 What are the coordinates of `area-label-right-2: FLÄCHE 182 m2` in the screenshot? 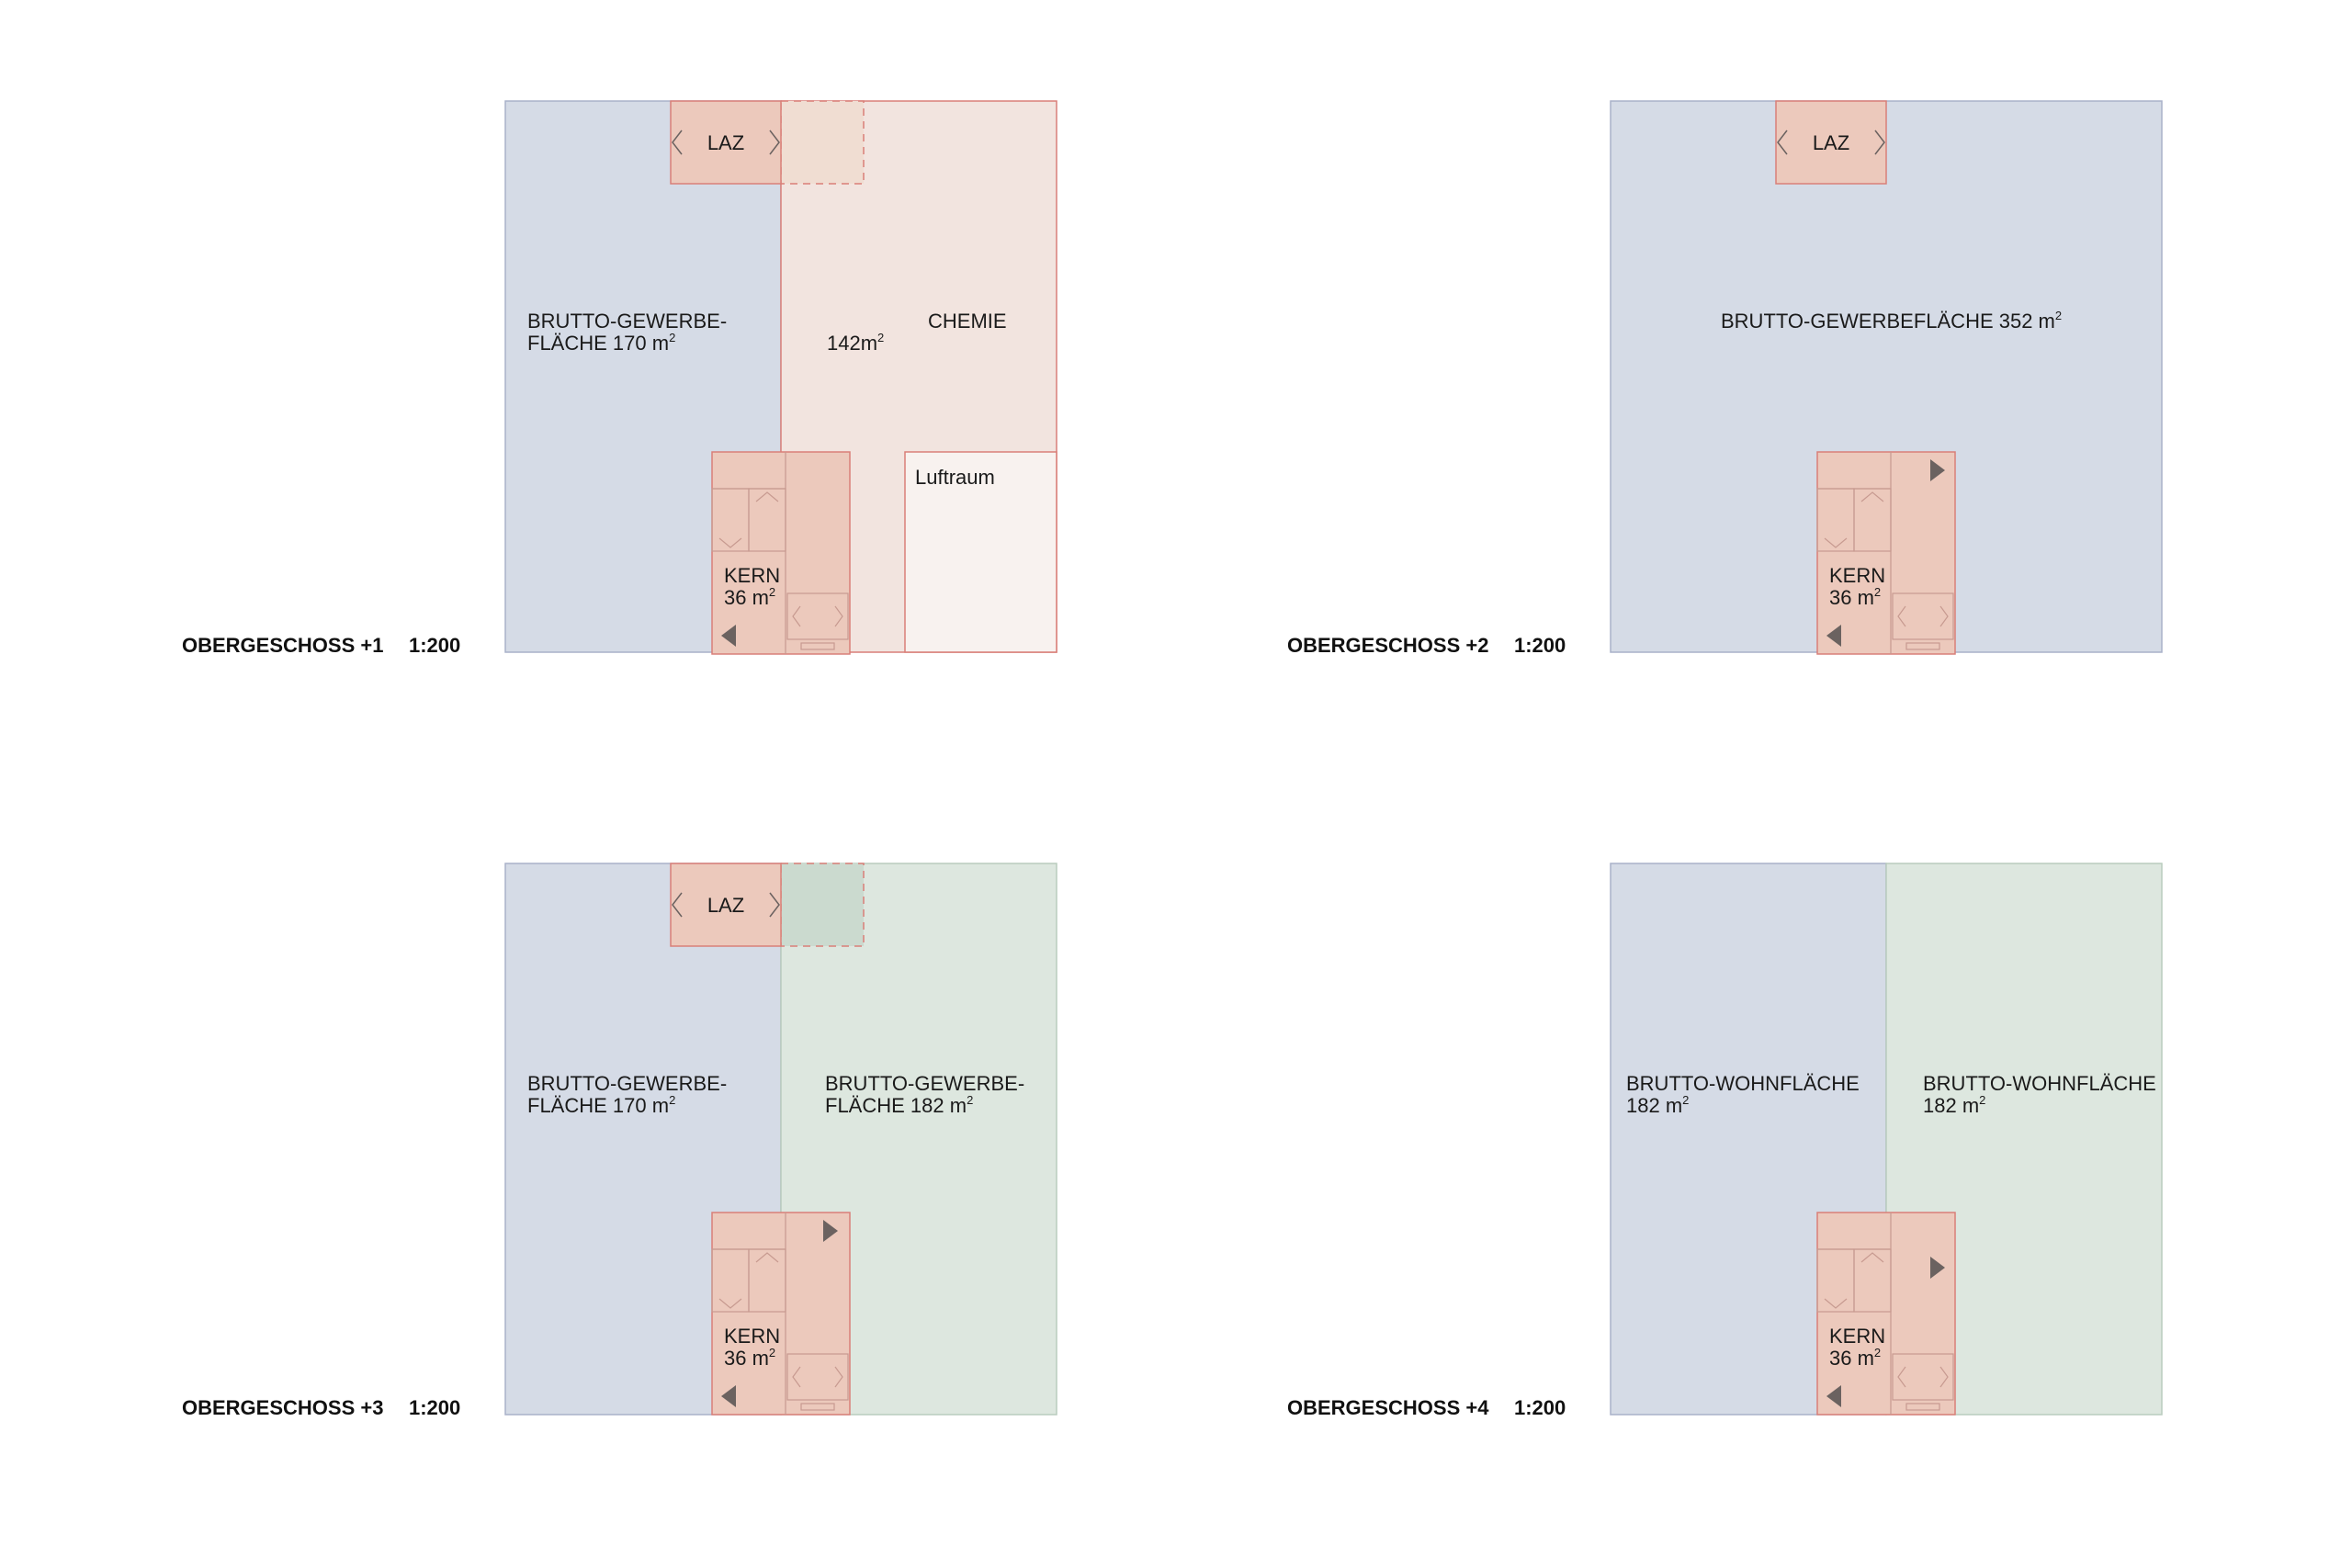 It's located at (899, 1105).